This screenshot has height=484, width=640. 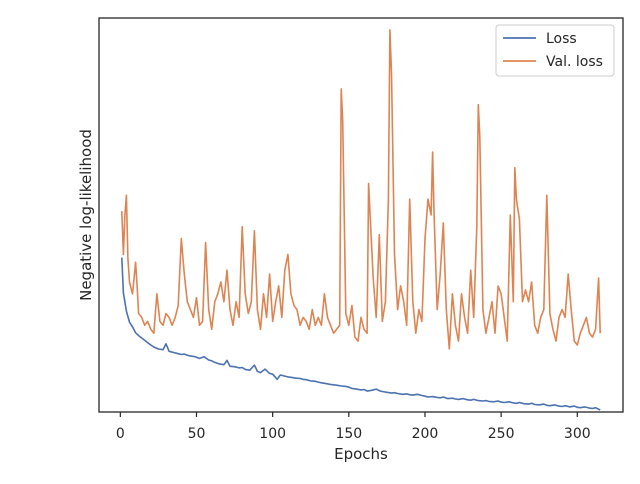 I want to click on x-tick-label: 300, so click(x=577, y=434).